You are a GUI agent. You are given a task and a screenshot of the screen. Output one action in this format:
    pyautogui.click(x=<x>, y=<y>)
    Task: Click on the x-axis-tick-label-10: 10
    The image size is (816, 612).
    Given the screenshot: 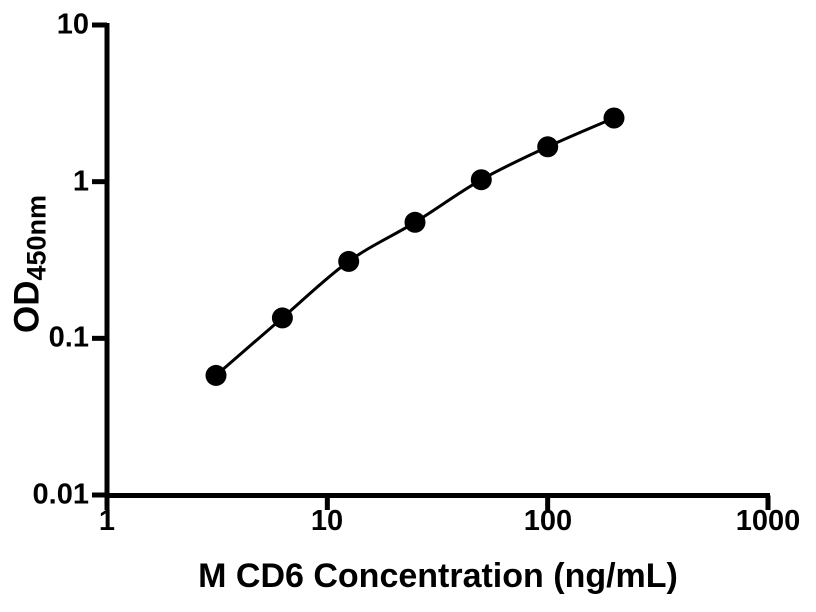 What is the action you would take?
    pyautogui.click(x=327, y=521)
    